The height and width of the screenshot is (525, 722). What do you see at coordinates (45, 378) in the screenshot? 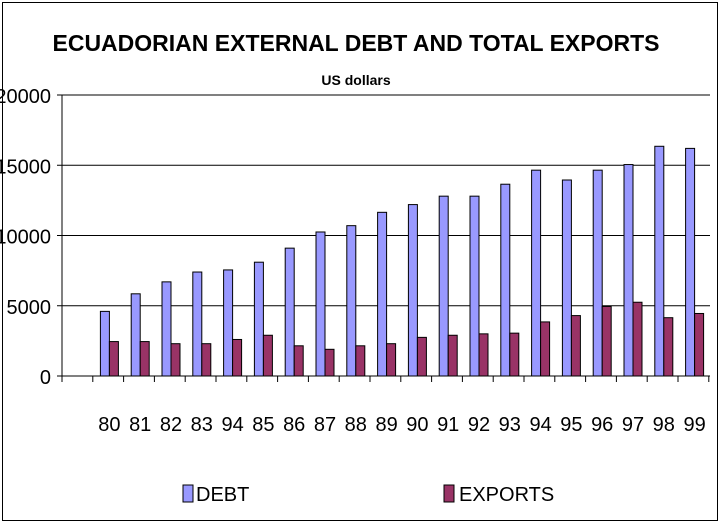
I see `y-tick-label: 0` at bounding box center [45, 378].